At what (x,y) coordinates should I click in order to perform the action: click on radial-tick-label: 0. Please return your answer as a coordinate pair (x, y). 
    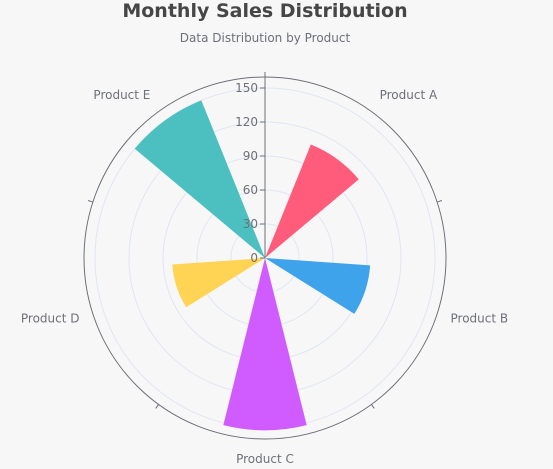
    Looking at the image, I should click on (254, 258).